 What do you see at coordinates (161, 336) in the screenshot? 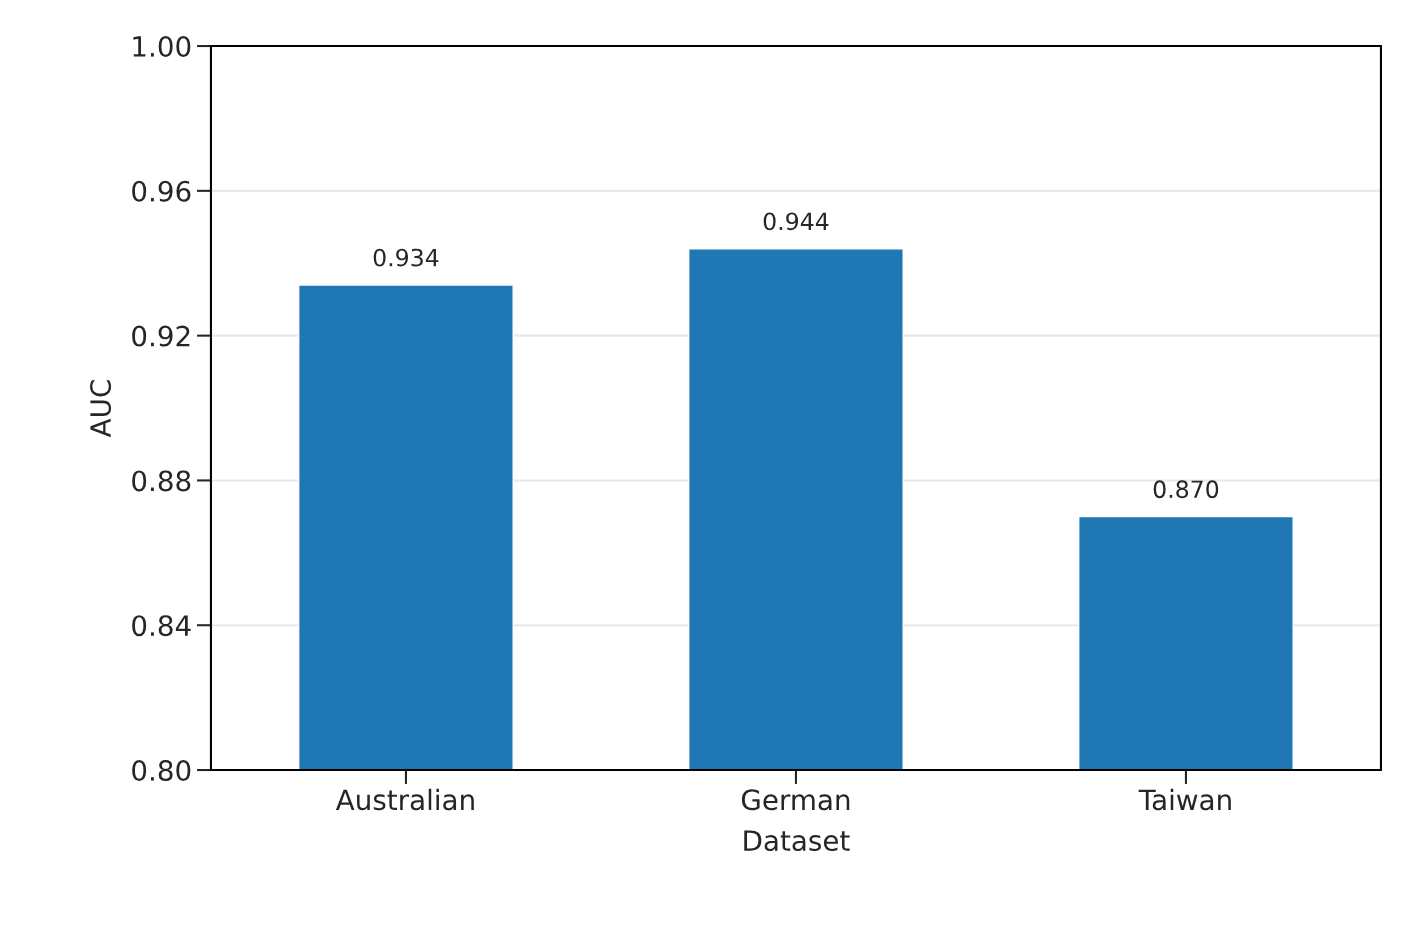
I see `y-tick-label: 0.92` at bounding box center [161, 336].